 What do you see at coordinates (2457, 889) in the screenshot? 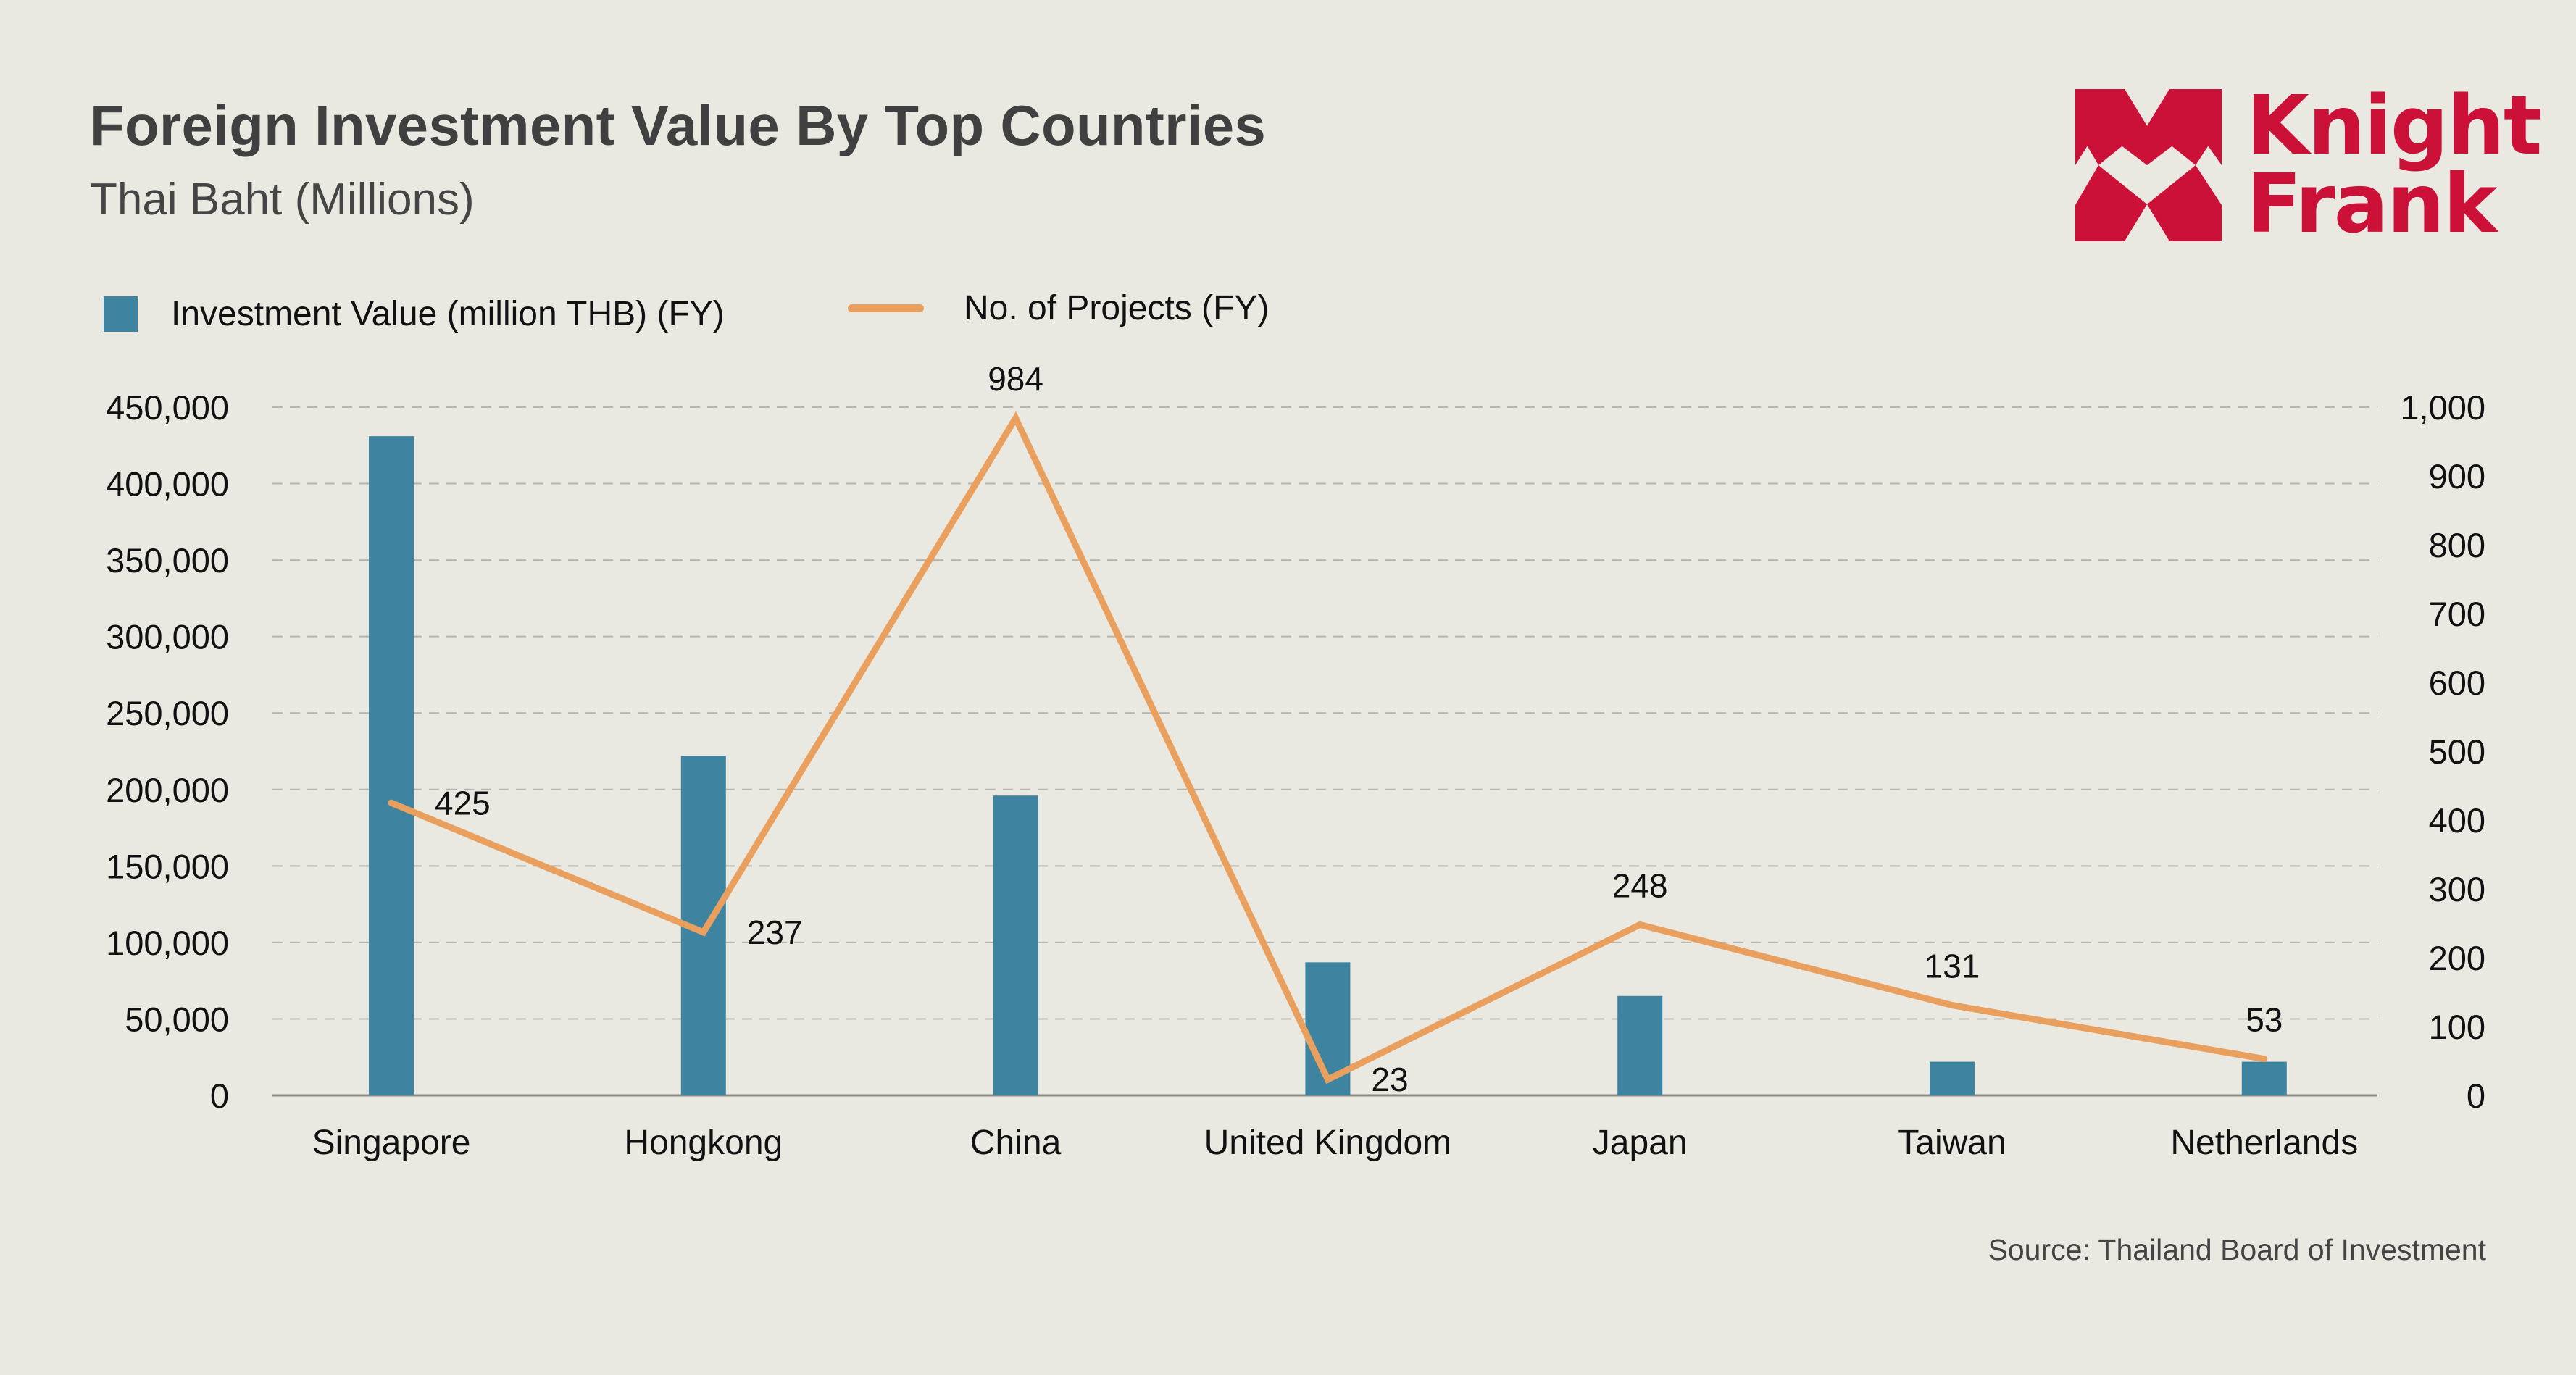
I see `right-axis-tick-label: 300` at bounding box center [2457, 889].